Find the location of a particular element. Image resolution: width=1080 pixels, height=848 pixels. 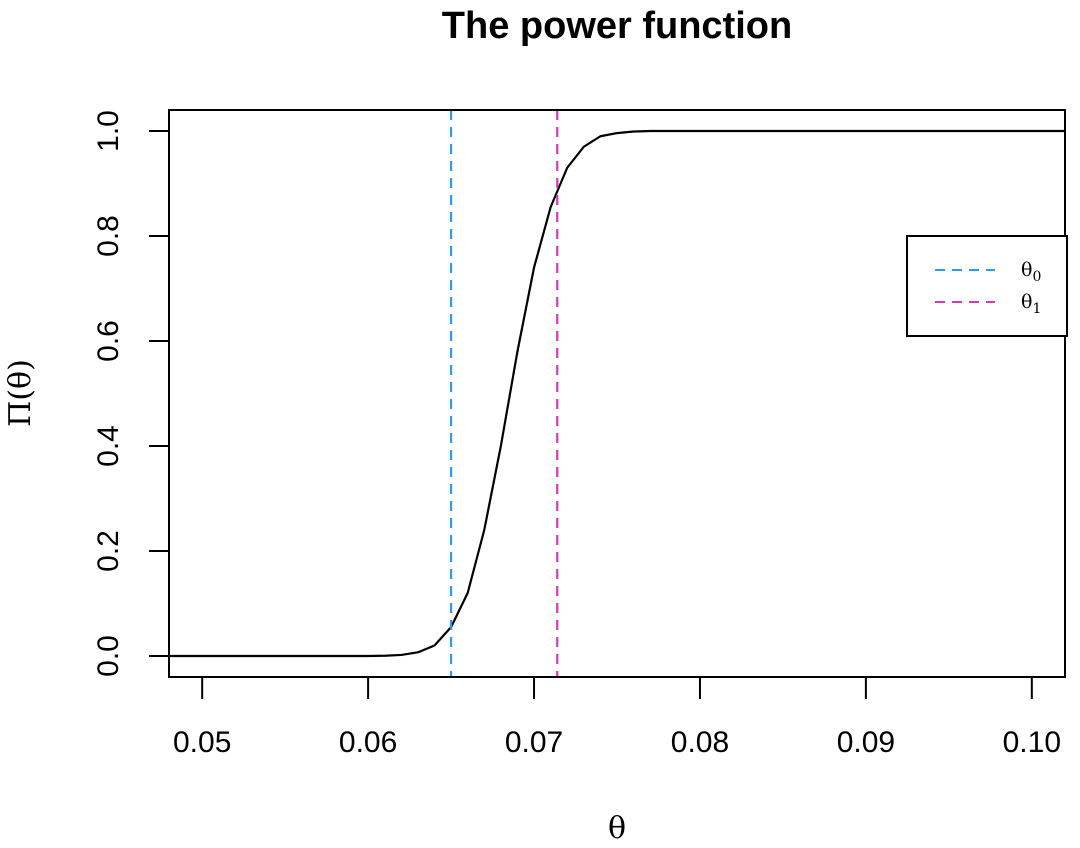

legend: θ0 θ1 is located at coordinates (987, 286).